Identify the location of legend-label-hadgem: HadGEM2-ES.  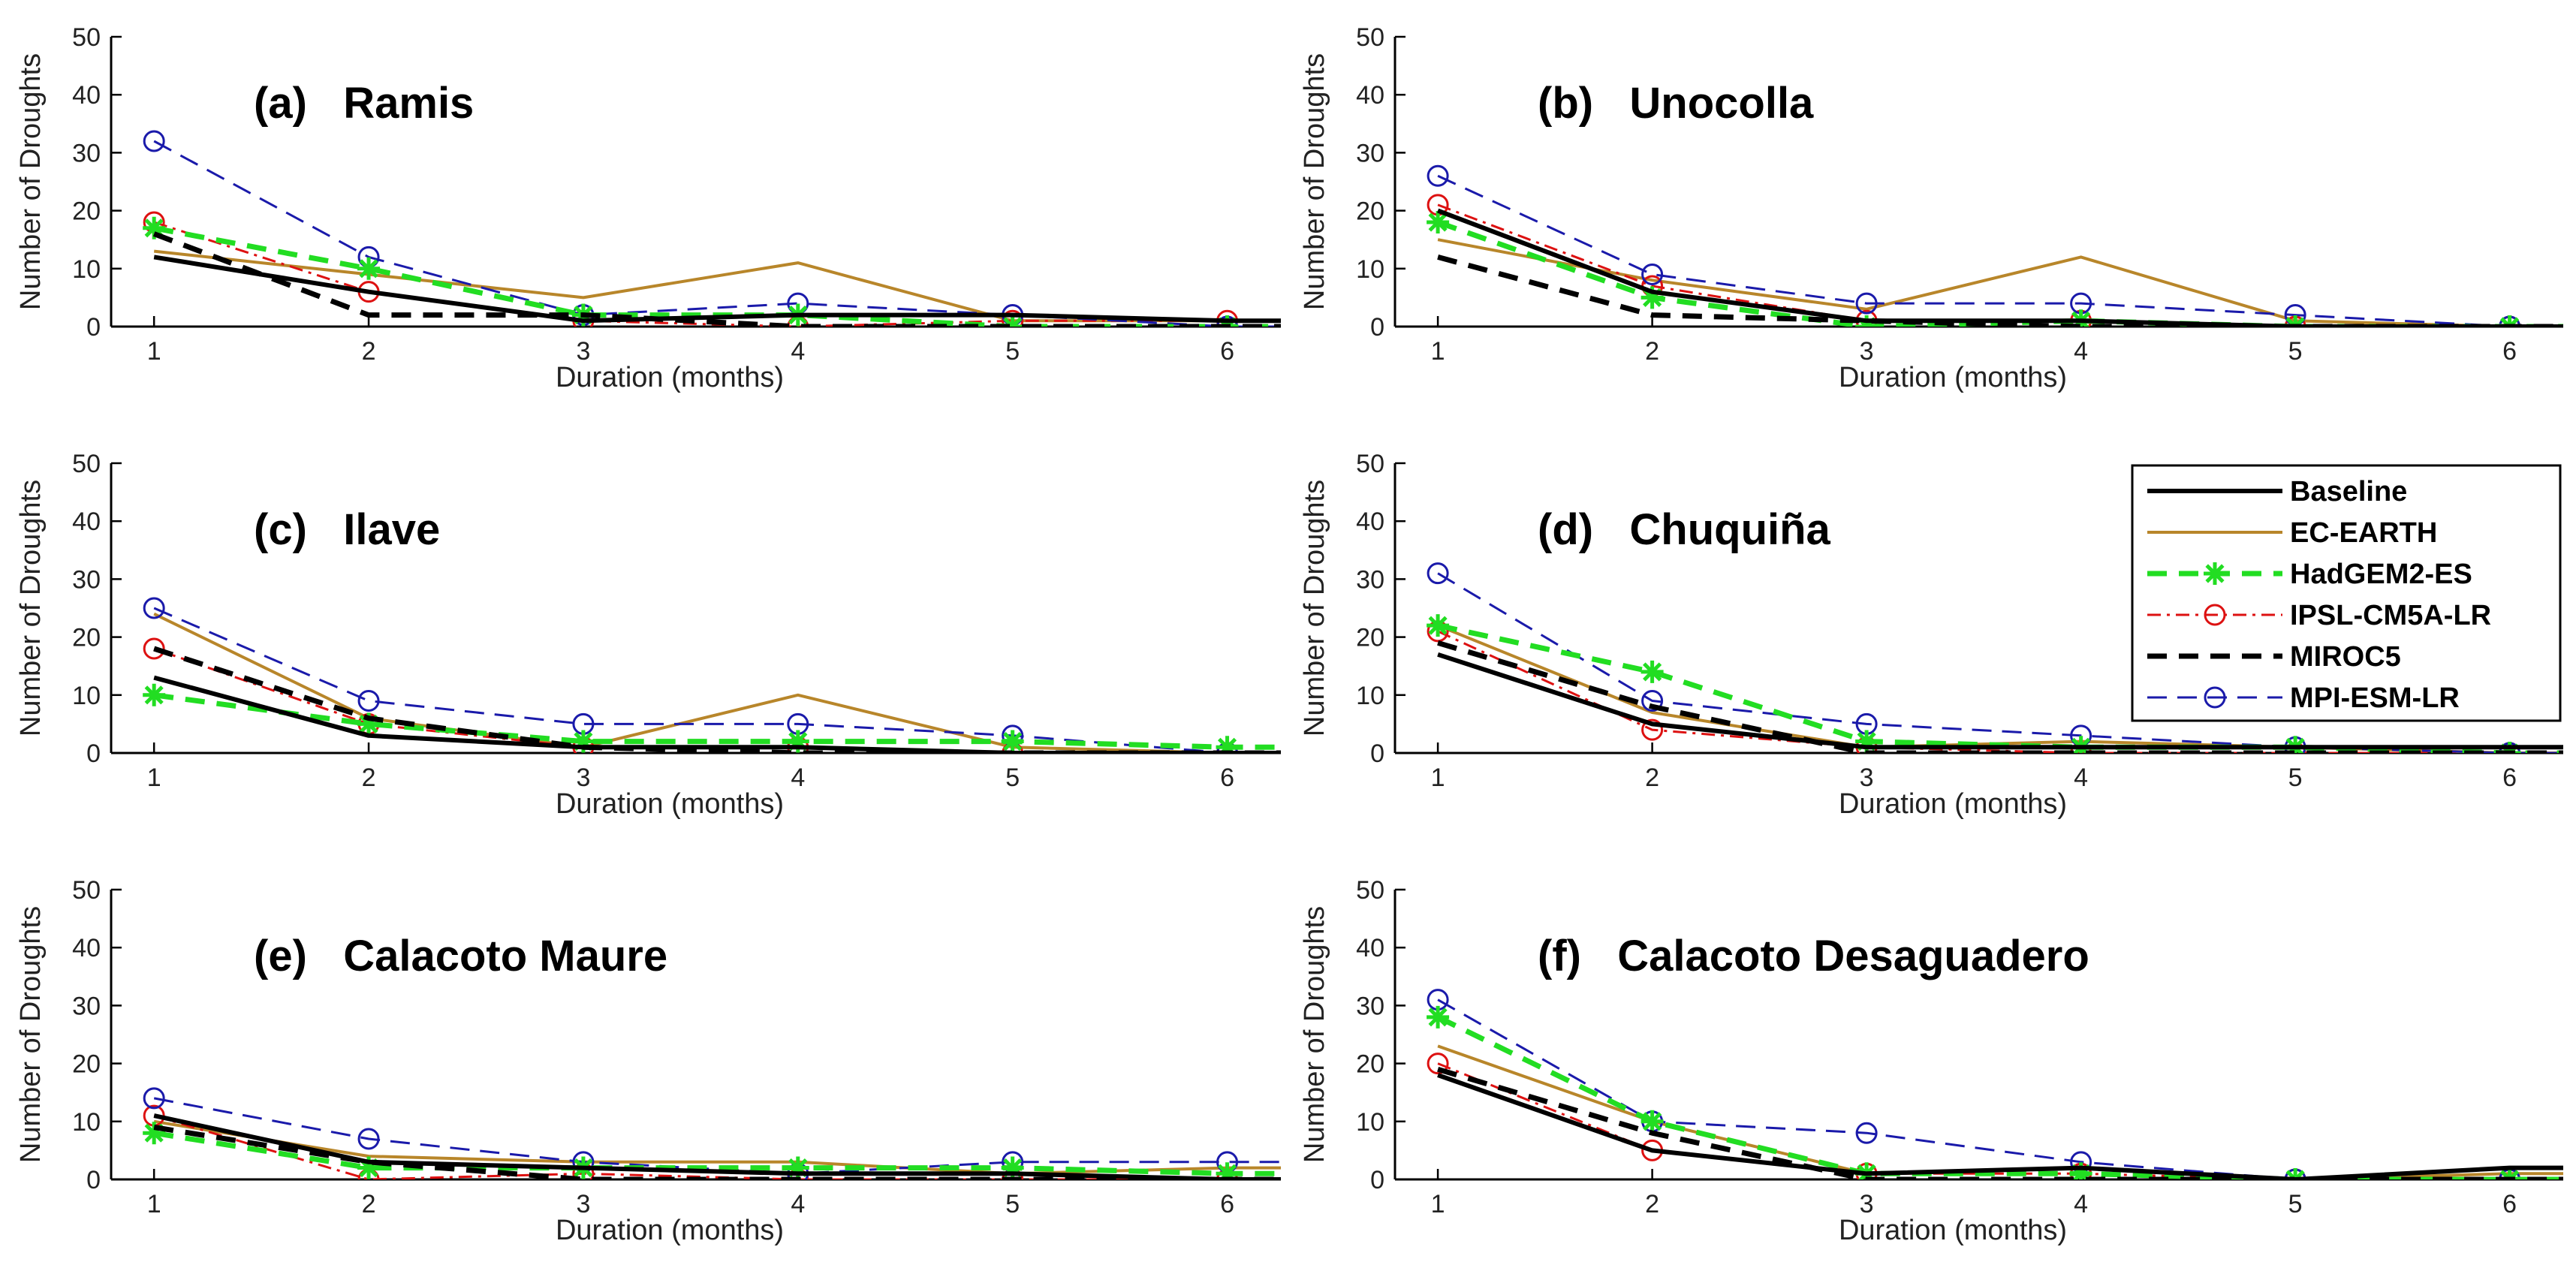
(2381, 574).